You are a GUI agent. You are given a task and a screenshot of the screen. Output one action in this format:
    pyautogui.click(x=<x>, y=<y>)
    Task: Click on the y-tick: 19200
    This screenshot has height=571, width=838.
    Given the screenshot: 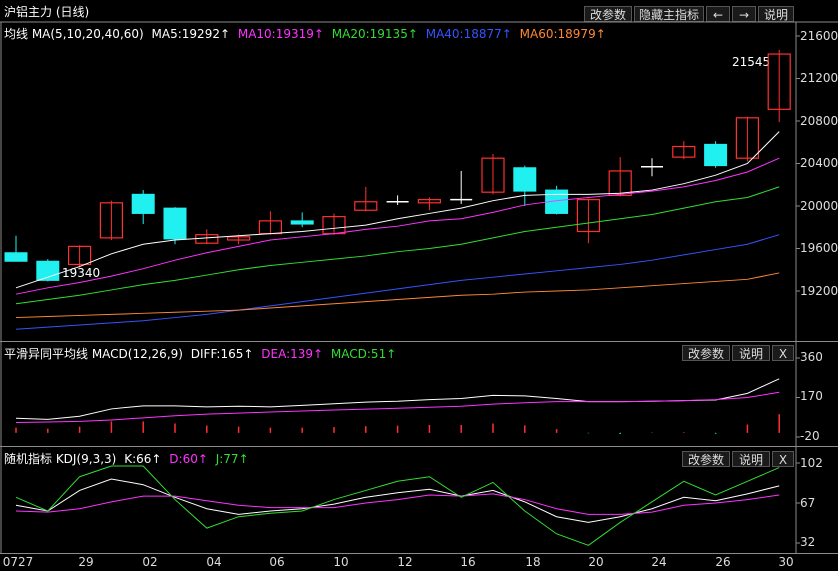 What is the action you would take?
    pyautogui.click(x=819, y=291)
    